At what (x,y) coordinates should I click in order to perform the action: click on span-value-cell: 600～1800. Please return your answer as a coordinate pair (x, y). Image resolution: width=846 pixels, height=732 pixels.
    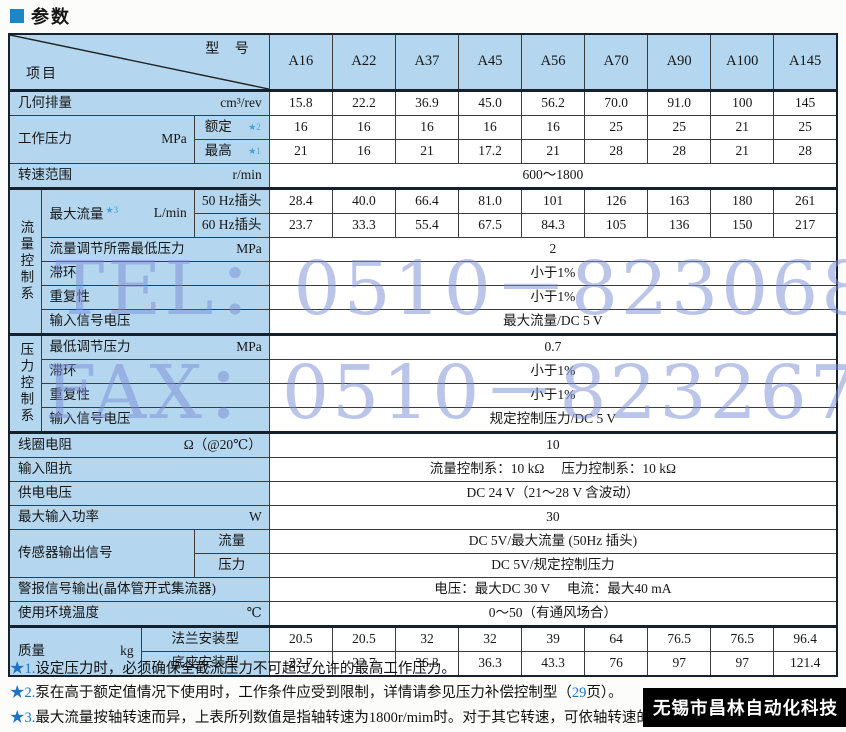
    Looking at the image, I should click on (553, 176).